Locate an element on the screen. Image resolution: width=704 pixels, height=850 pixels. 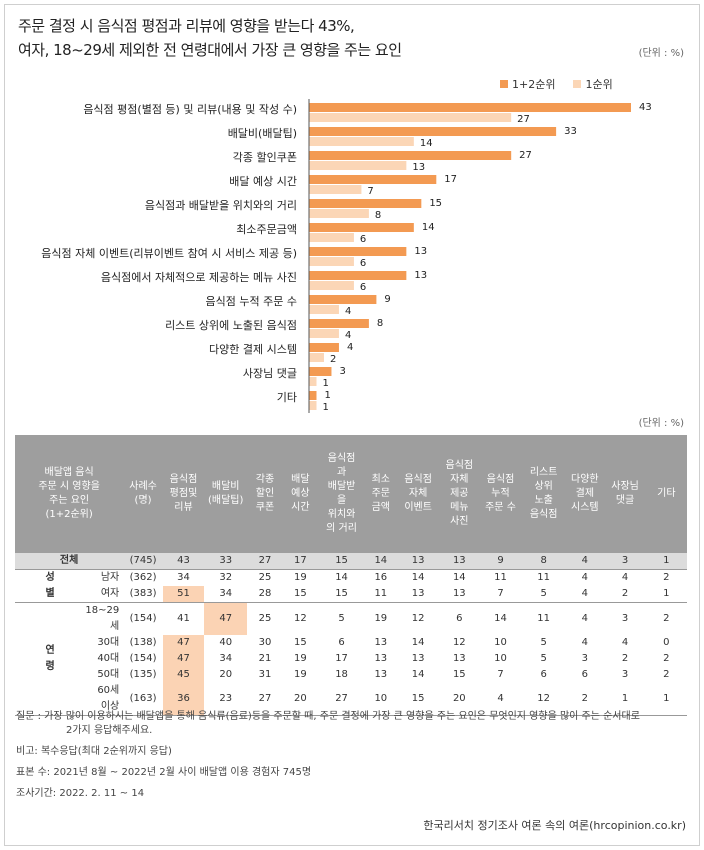
legend-label-s1: 1+2순위 is located at coordinates (534, 84).